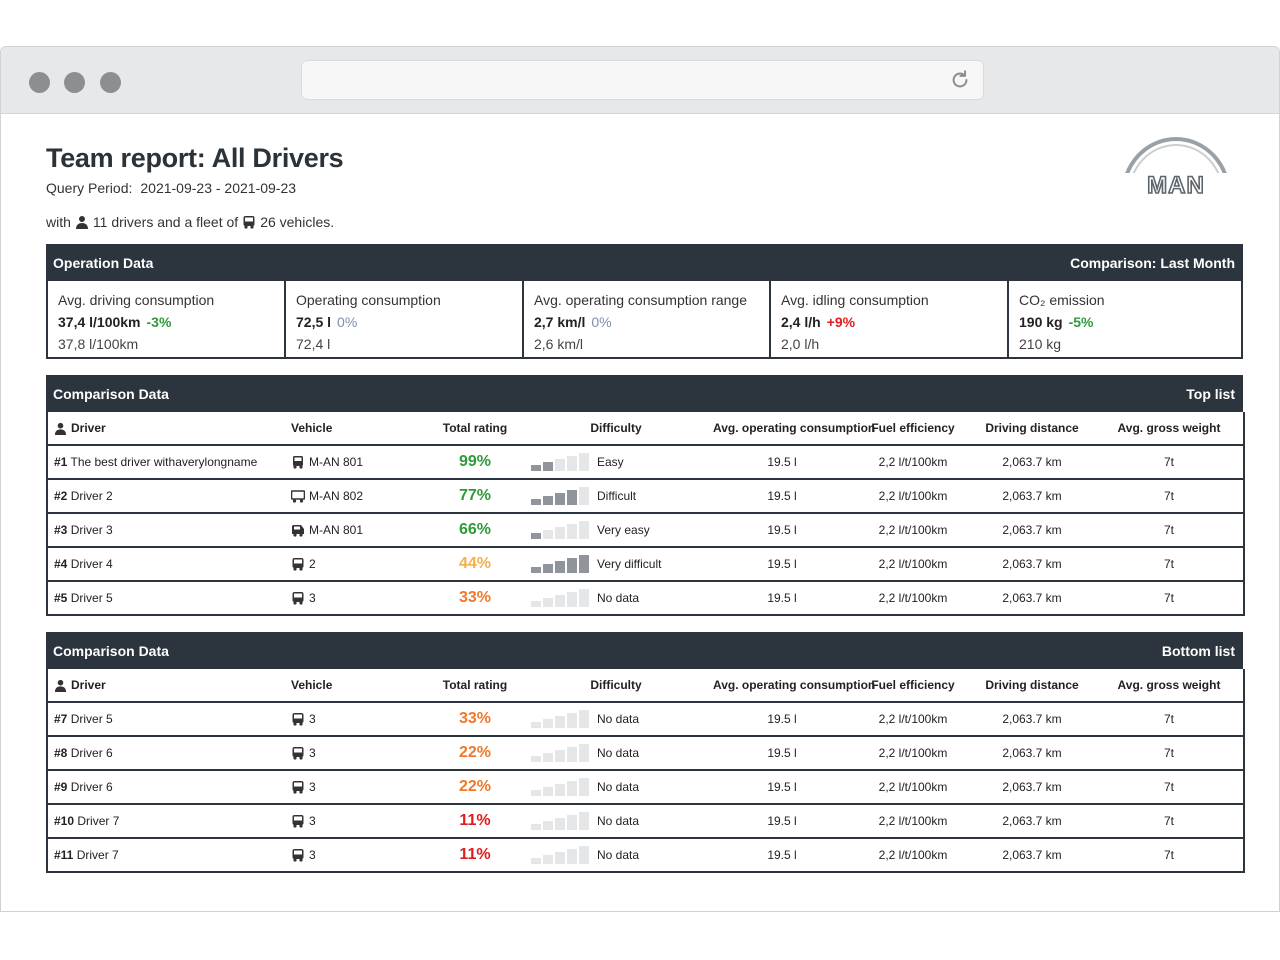 This screenshot has height=960, width=1280. I want to click on rating-cell: 99%, so click(475, 462).